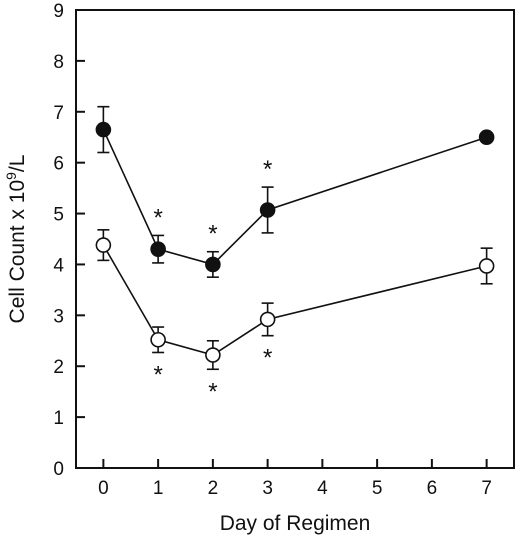 The image size is (520, 540). What do you see at coordinates (58, 316) in the screenshot?
I see `y-tick-label: 3` at bounding box center [58, 316].